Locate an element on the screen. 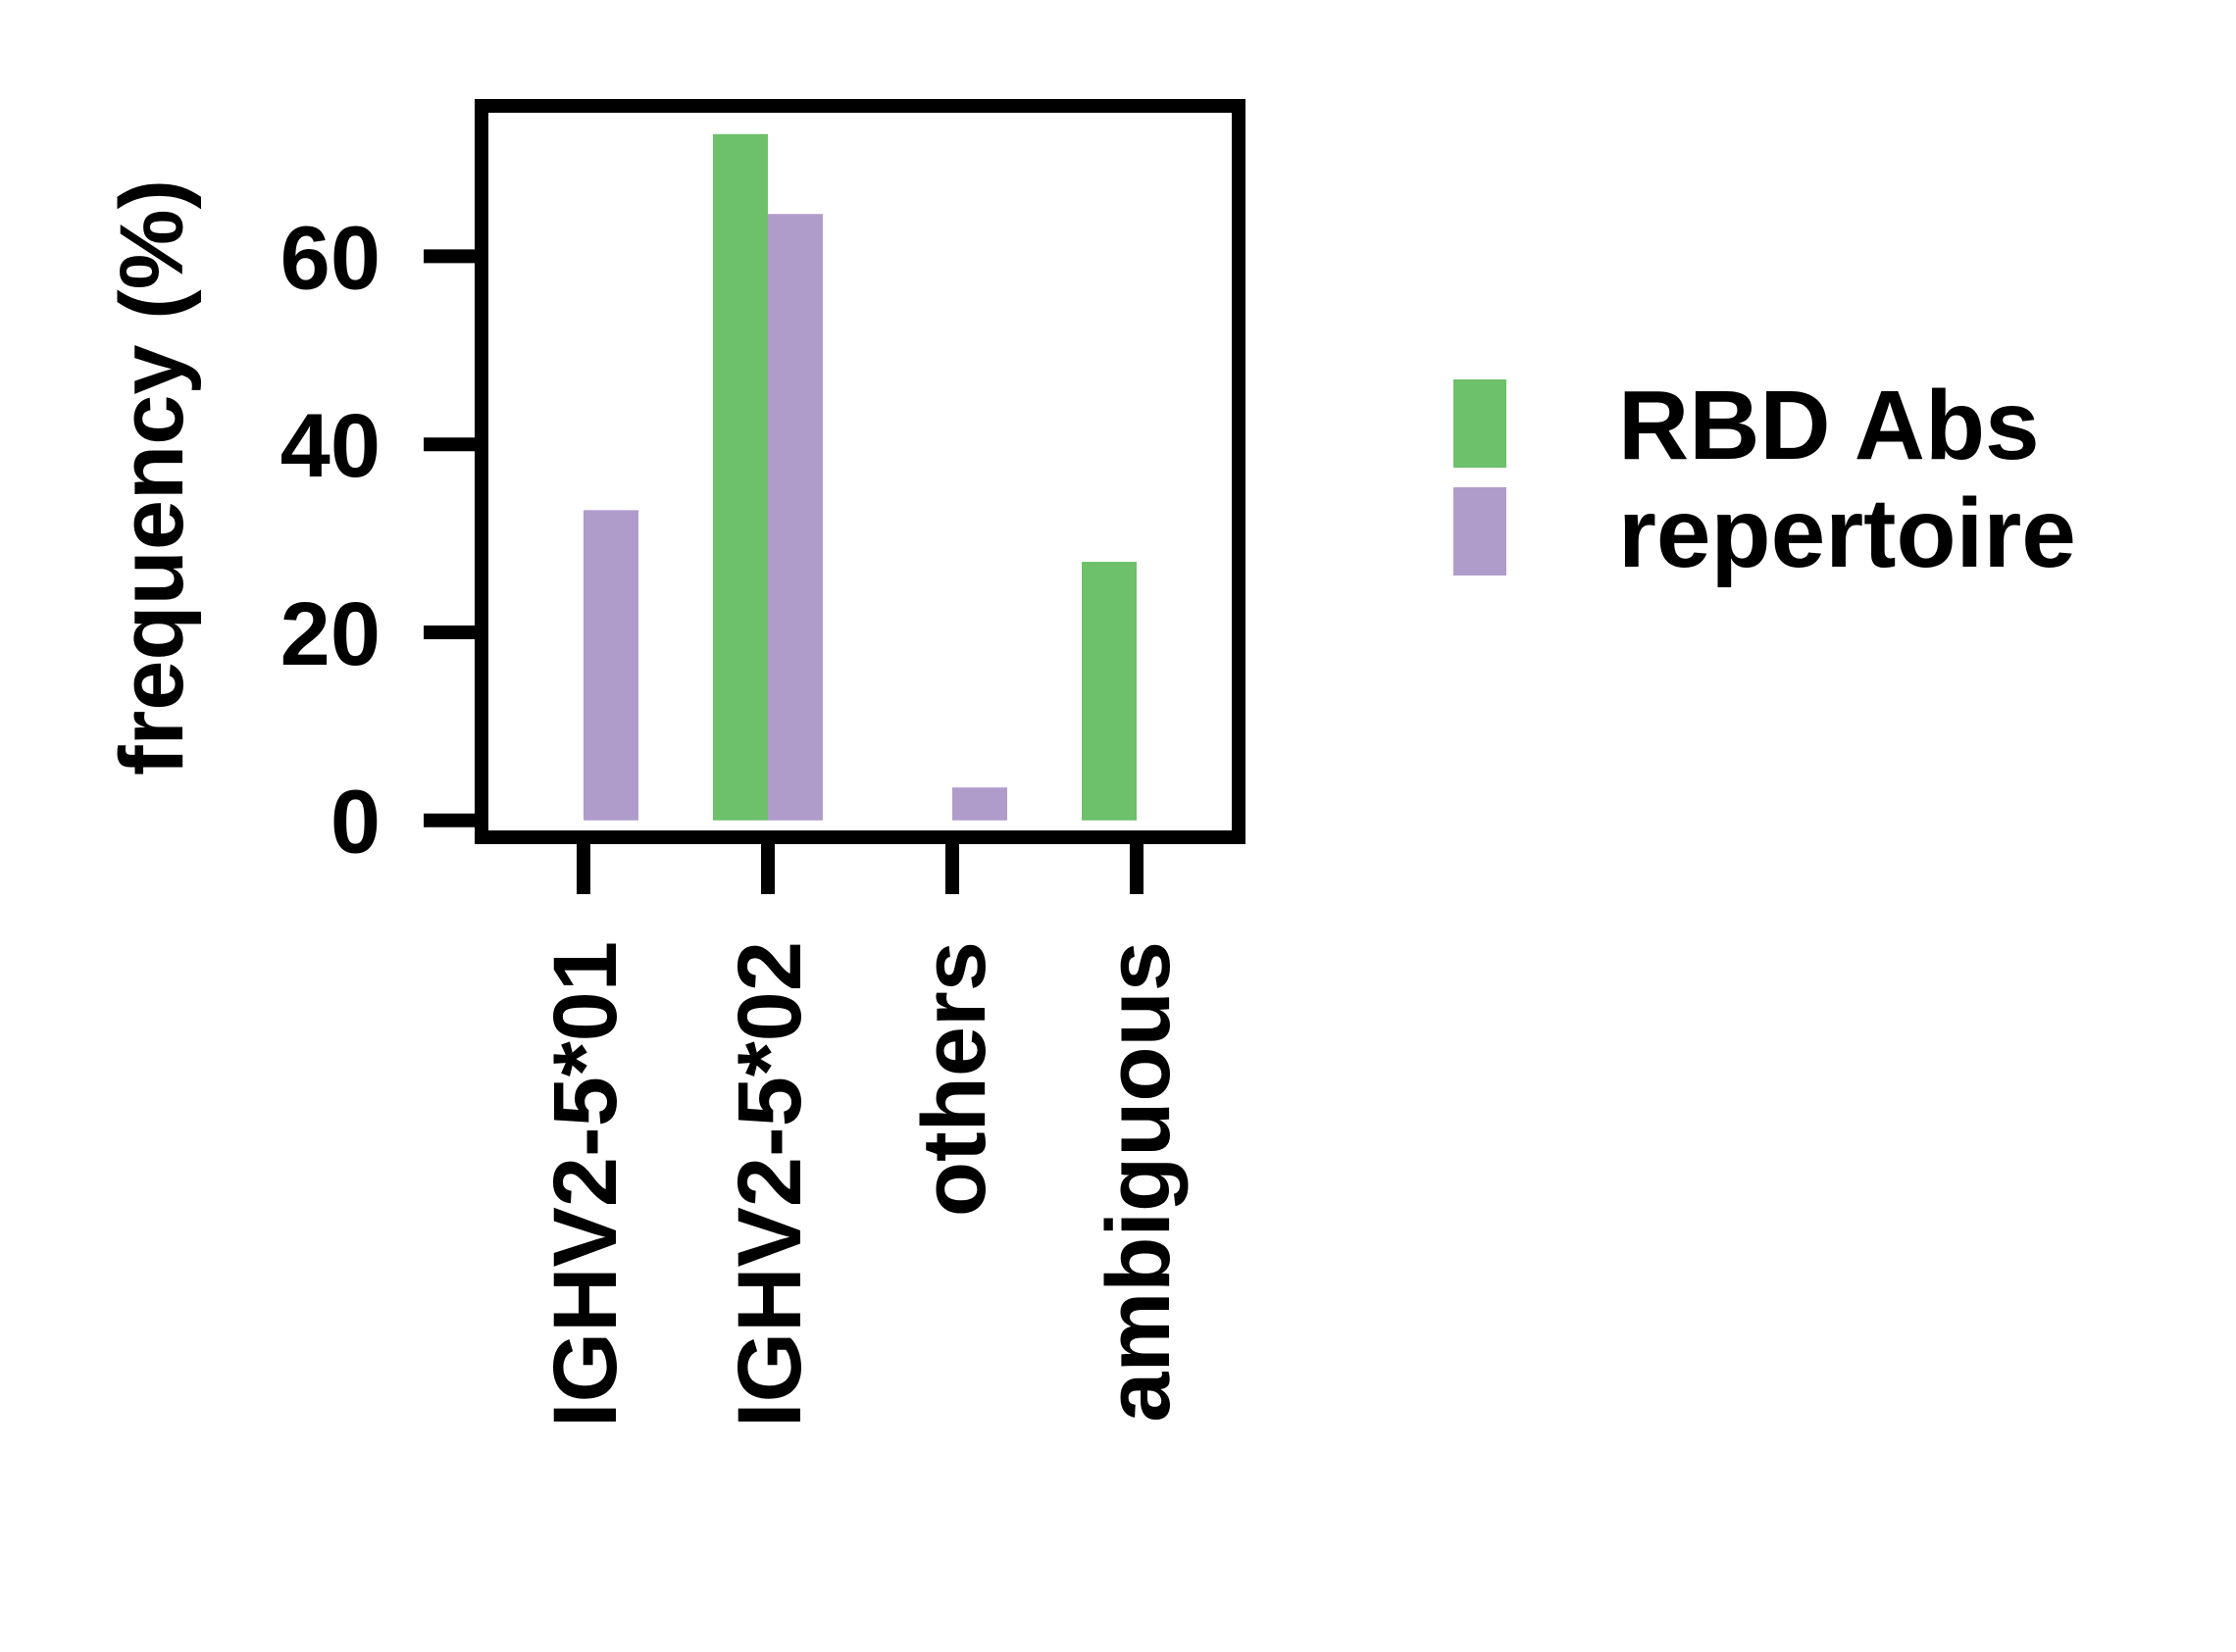 This screenshot has width=2236, height=1652. x-tick-label: IGHV2-5*02 is located at coordinates (770, 1184).